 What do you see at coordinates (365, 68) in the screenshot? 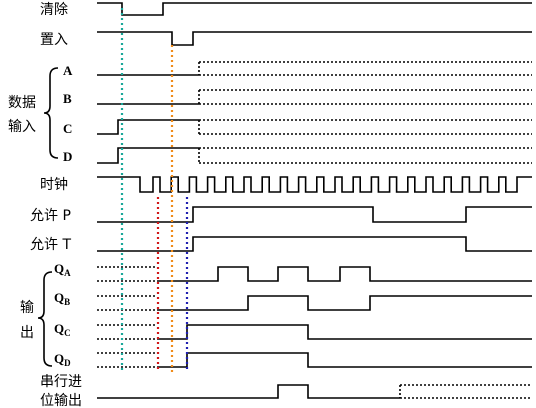
I see `wave-a` at bounding box center [365, 68].